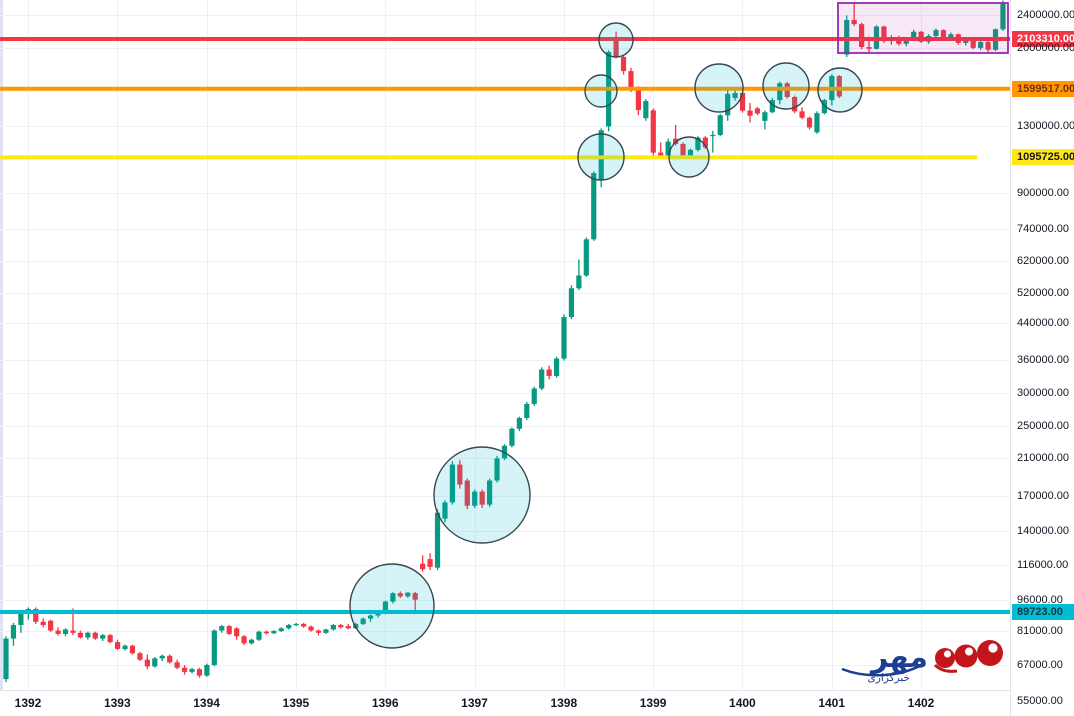 This screenshot has width=1074, height=716. Describe the element at coordinates (1040, 599) in the screenshot. I see `y-axis-tick: 96000.00` at that location.